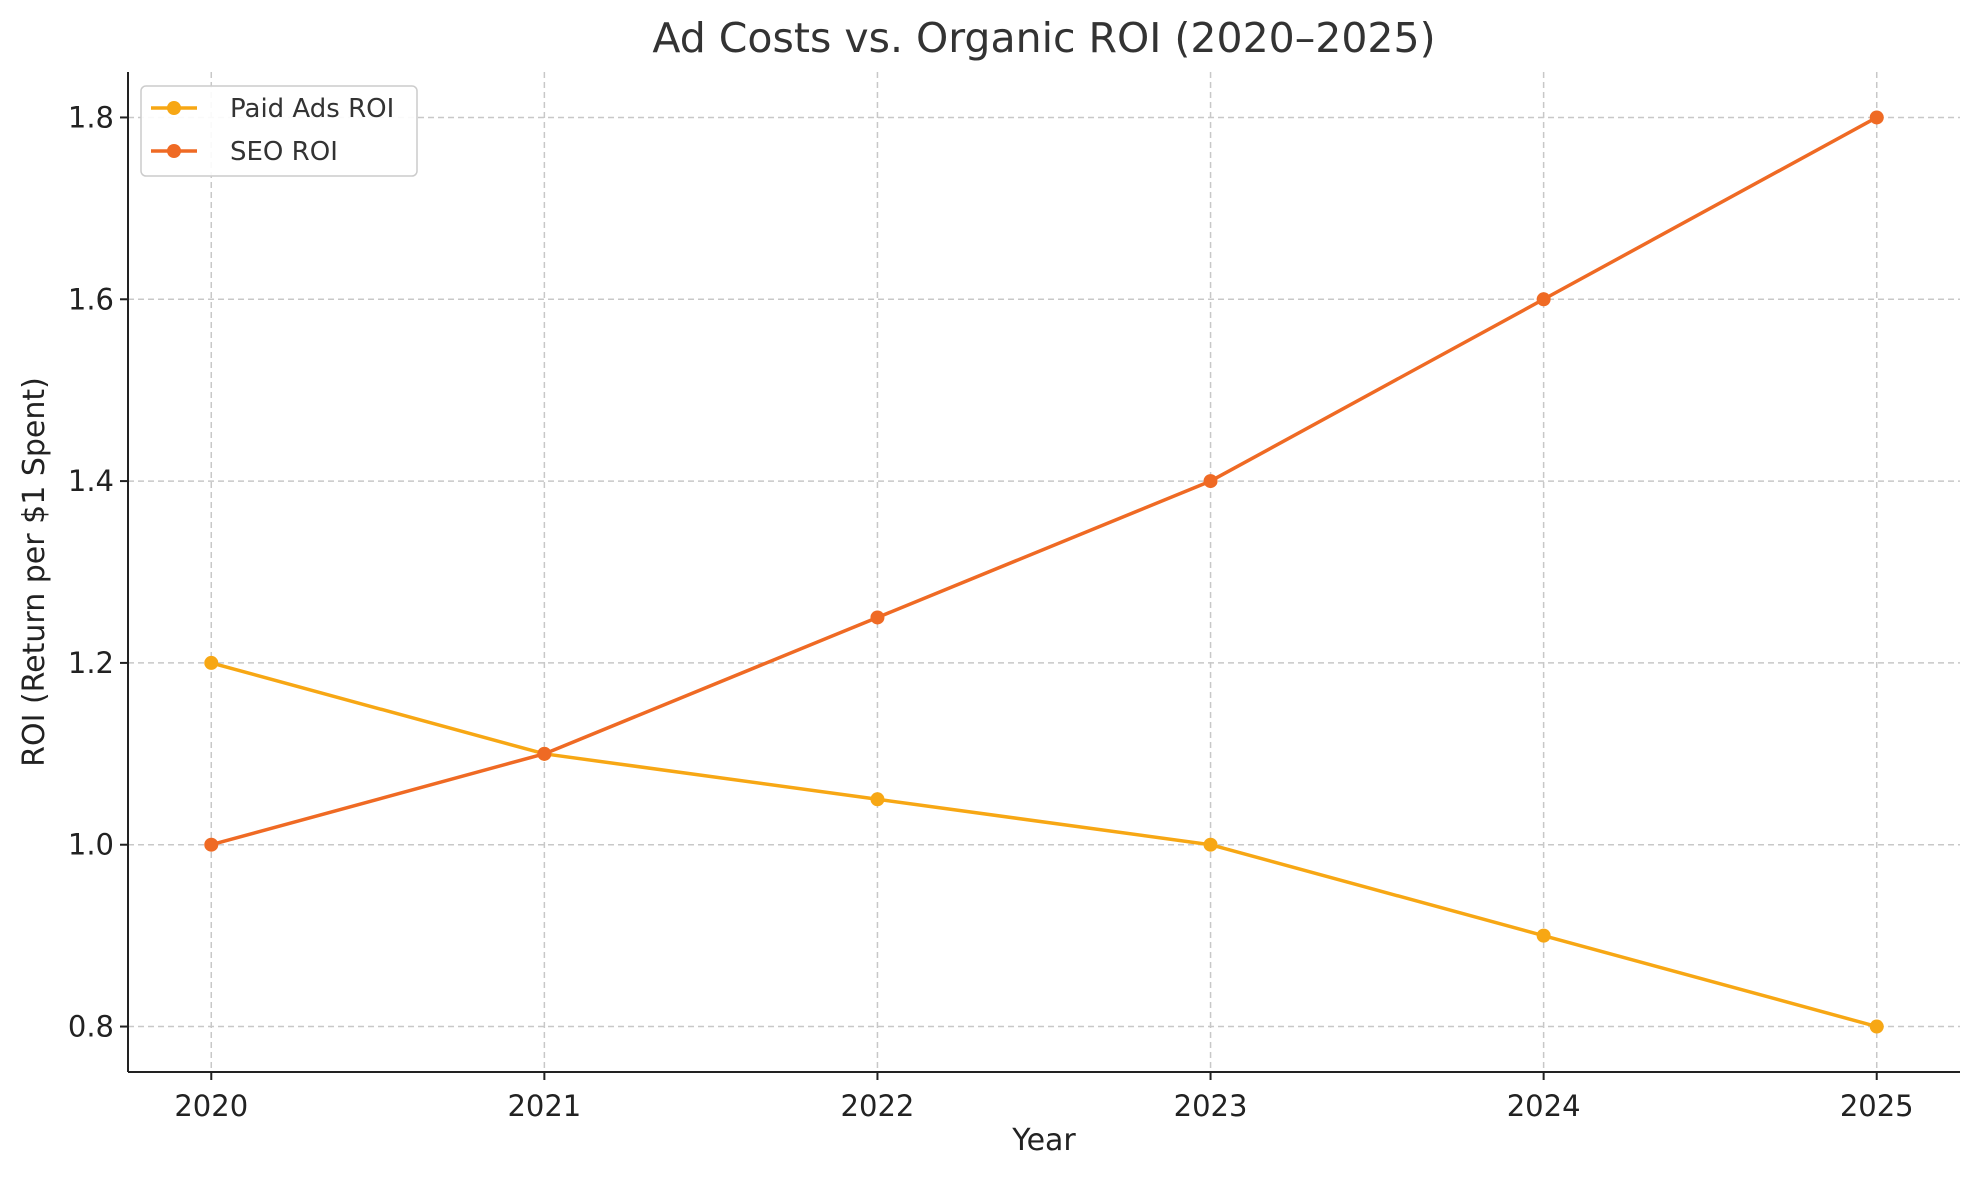  I want to click on data-point-seo-roi-2021, so click(544, 753).